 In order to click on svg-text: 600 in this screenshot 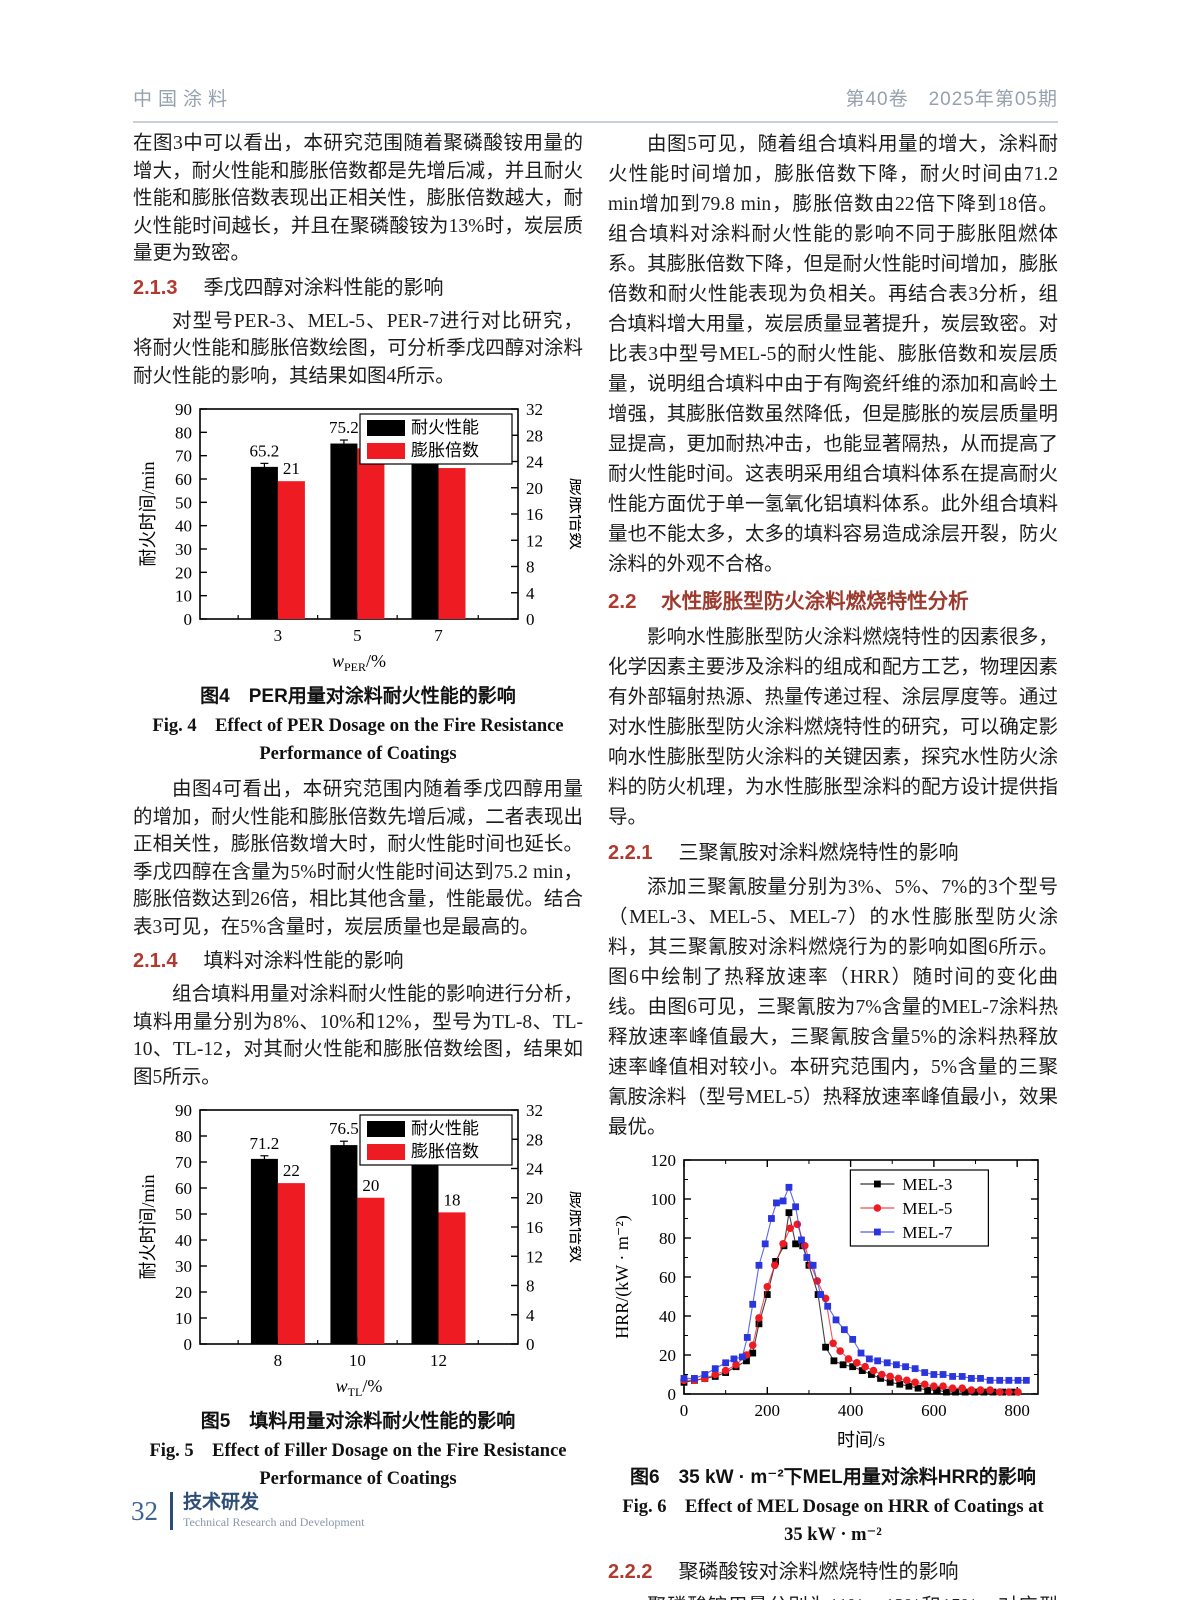, I will do `click(934, 1410)`.